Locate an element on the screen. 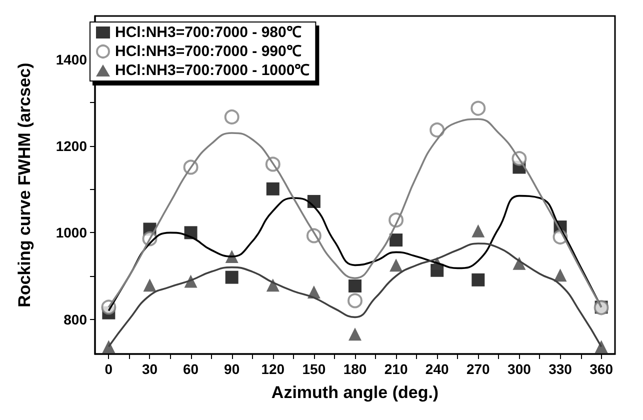 This screenshot has width=643, height=420. x-tick-label: 0 is located at coordinates (108, 369).